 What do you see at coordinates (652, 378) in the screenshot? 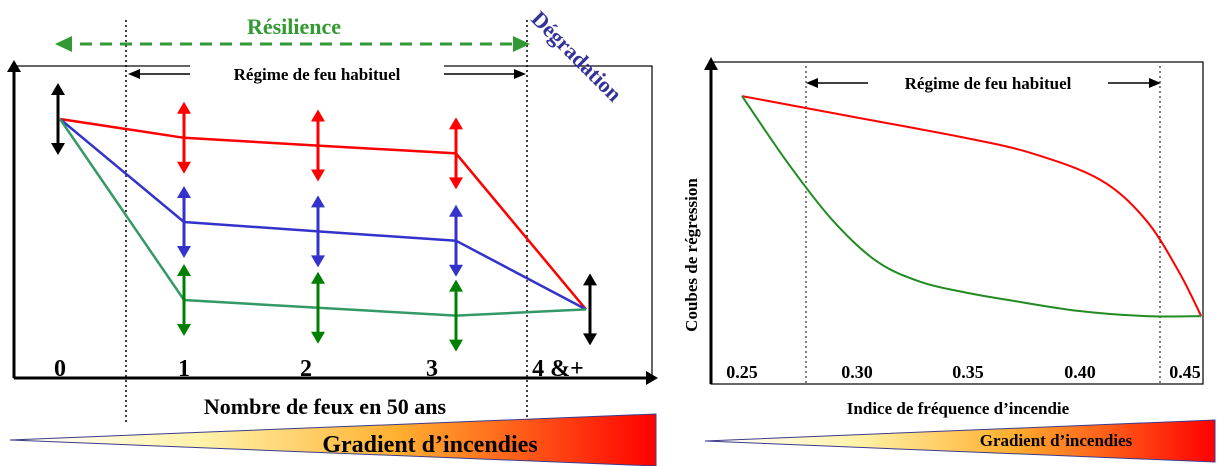
I see `left-x-axis-arrowhead` at bounding box center [652, 378].